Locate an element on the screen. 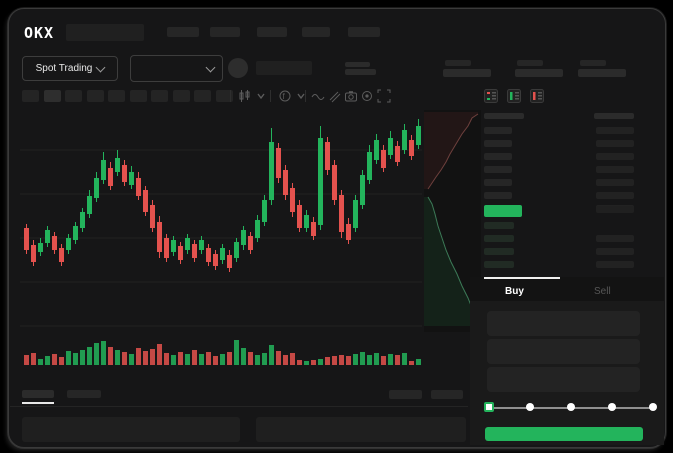 This screenshot has width=673, height=453. market-type-dropdown: Spot Trading is located at coordinates (70, 68).